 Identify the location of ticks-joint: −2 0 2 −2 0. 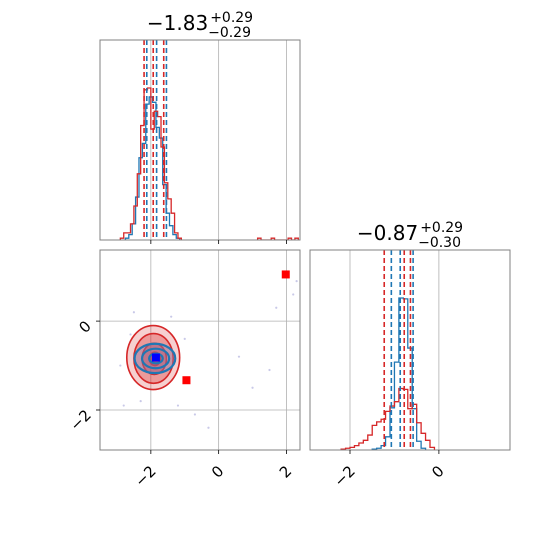
(180, 403).